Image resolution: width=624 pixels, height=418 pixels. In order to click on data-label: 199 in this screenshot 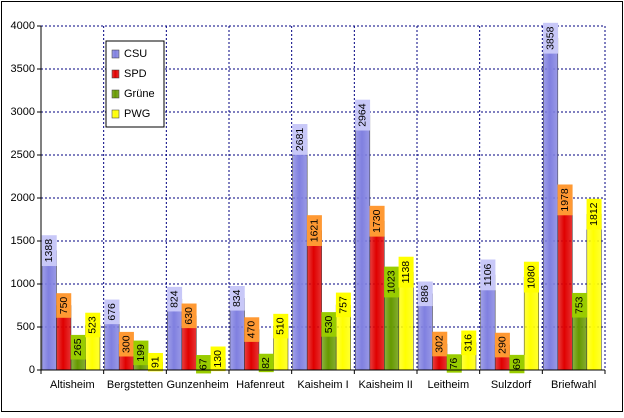, I will do `click(141, 353)`.